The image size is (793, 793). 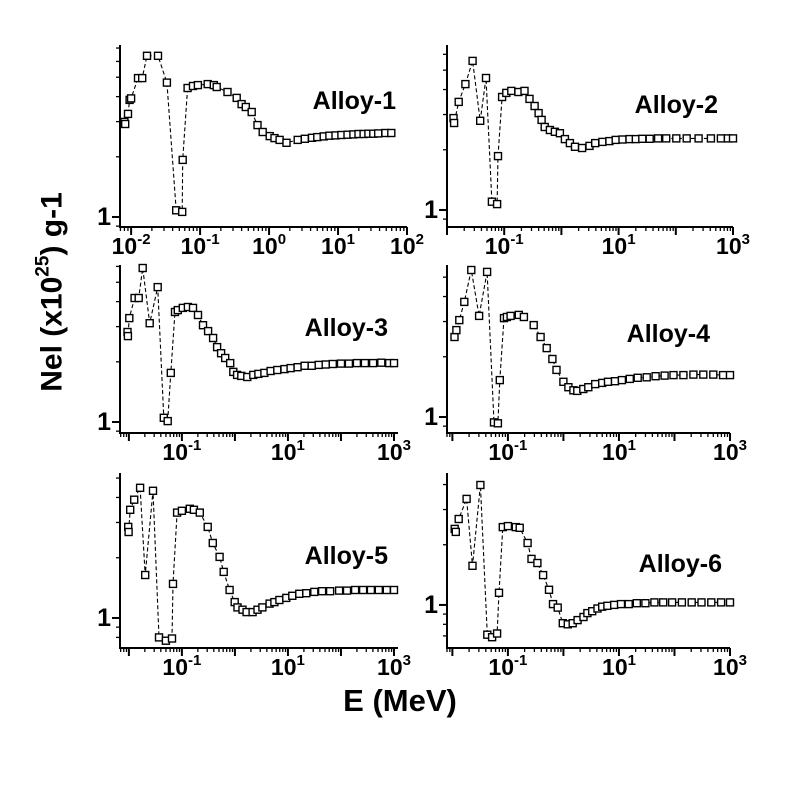 What do you see at coordinates (400, 700) in the screenshot?
I see `x-axis-title: E (MeV)` at bounding box center [400, 700].